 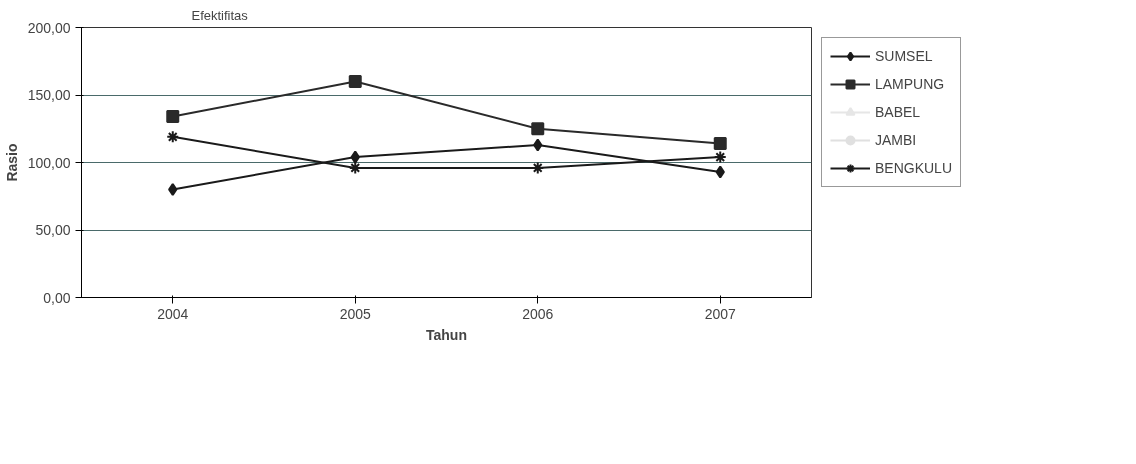 What do you see at coordinates (910, 84) in the screenshot?
I see `legend-label: LAMPUNG` at bounding box center [910, 84].